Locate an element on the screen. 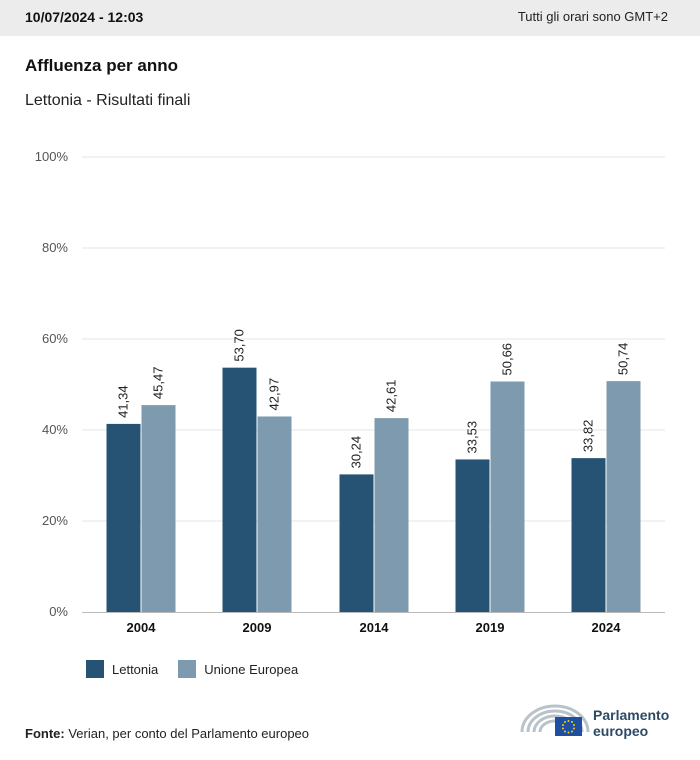 The image size is (700, 760). y-tick-label: 40% is located at coordinates (55, 429).